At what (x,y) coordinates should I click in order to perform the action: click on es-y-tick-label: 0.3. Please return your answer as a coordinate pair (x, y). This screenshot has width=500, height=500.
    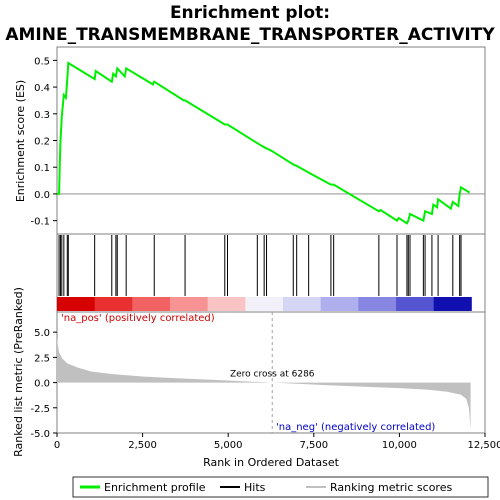
    Looking at the image, I should click on (42, 115).